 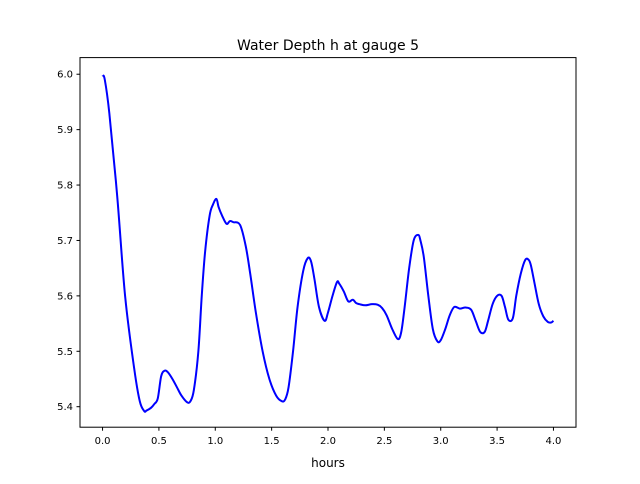 I want to click on x-axis: 0.0 0.5 1.0 1.5 2.0 2.5 3.0 3.5 4.0, so click(x=328, y=437).